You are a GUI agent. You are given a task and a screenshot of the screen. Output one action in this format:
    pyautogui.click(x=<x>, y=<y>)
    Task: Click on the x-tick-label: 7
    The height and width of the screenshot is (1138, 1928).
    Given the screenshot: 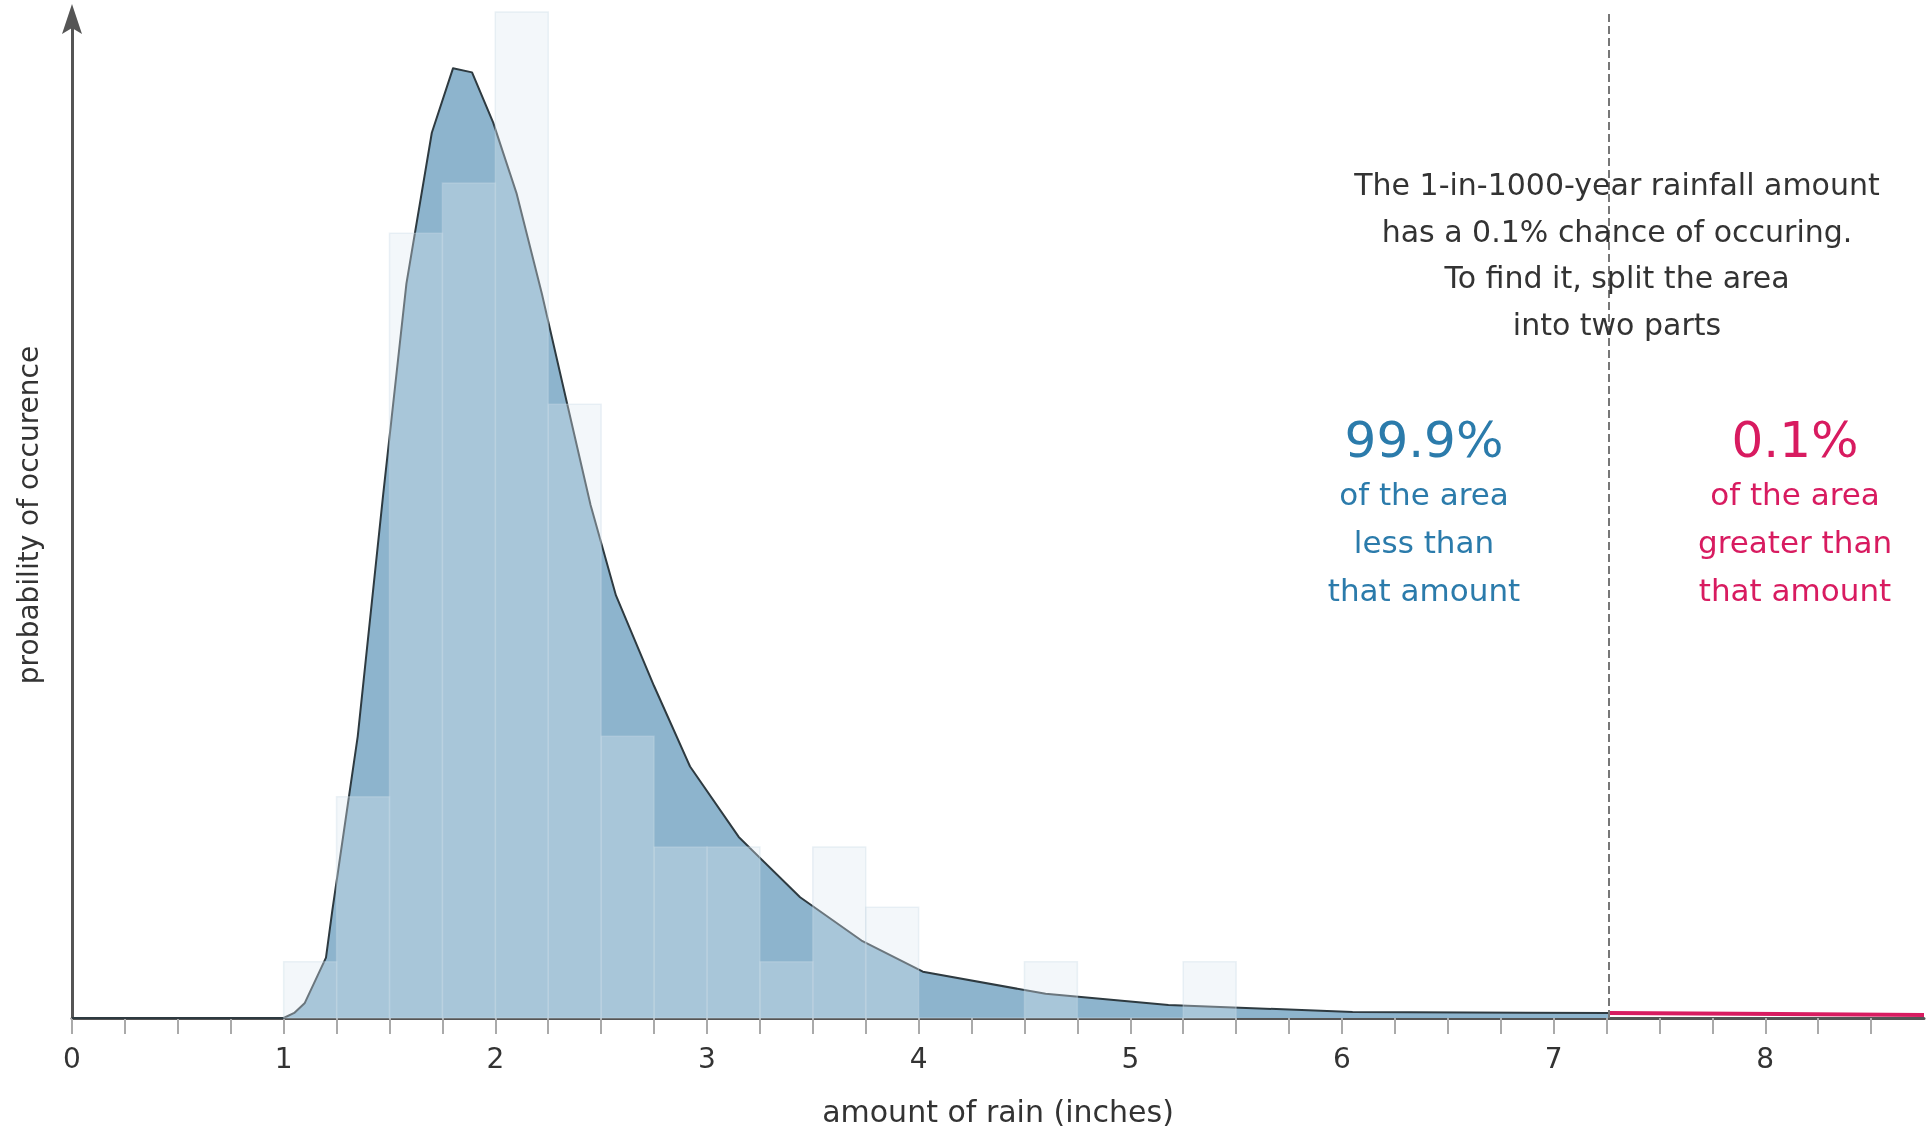 What is the action you would take?
    pyautogui.click(x=1553, y=1058)
    